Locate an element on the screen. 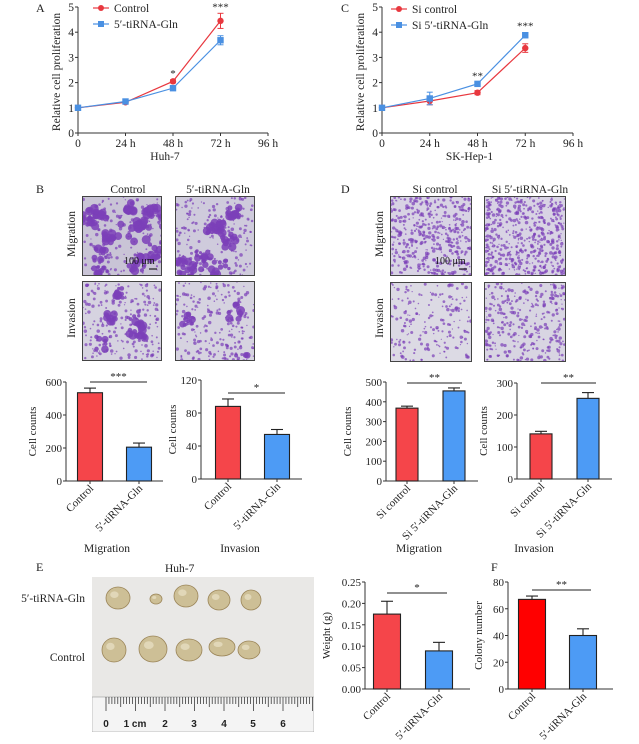 This screenshot has width=639, height=744. x-tick-label: 24 h is located at coordinates (125, 144).